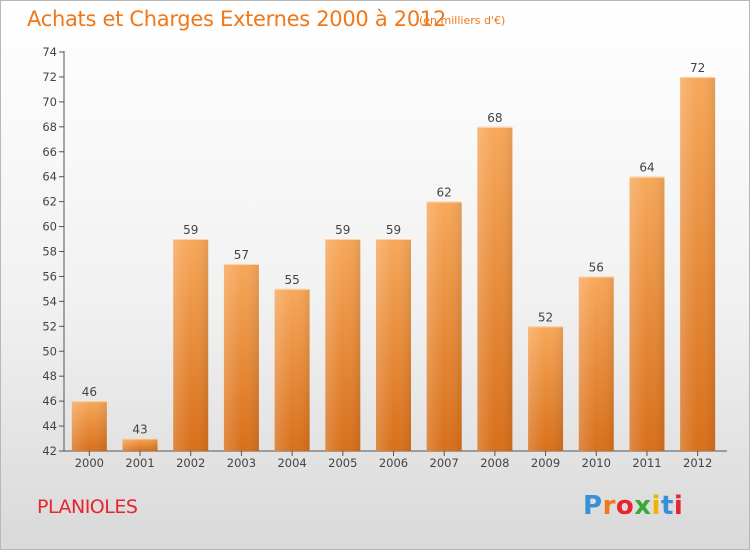 The height and width of the screenshot is (551, 750). What do you see at coordinates (139, 430) in the screenshot?
I see `bar-value-label: 43` at bounding box center [139, 430].